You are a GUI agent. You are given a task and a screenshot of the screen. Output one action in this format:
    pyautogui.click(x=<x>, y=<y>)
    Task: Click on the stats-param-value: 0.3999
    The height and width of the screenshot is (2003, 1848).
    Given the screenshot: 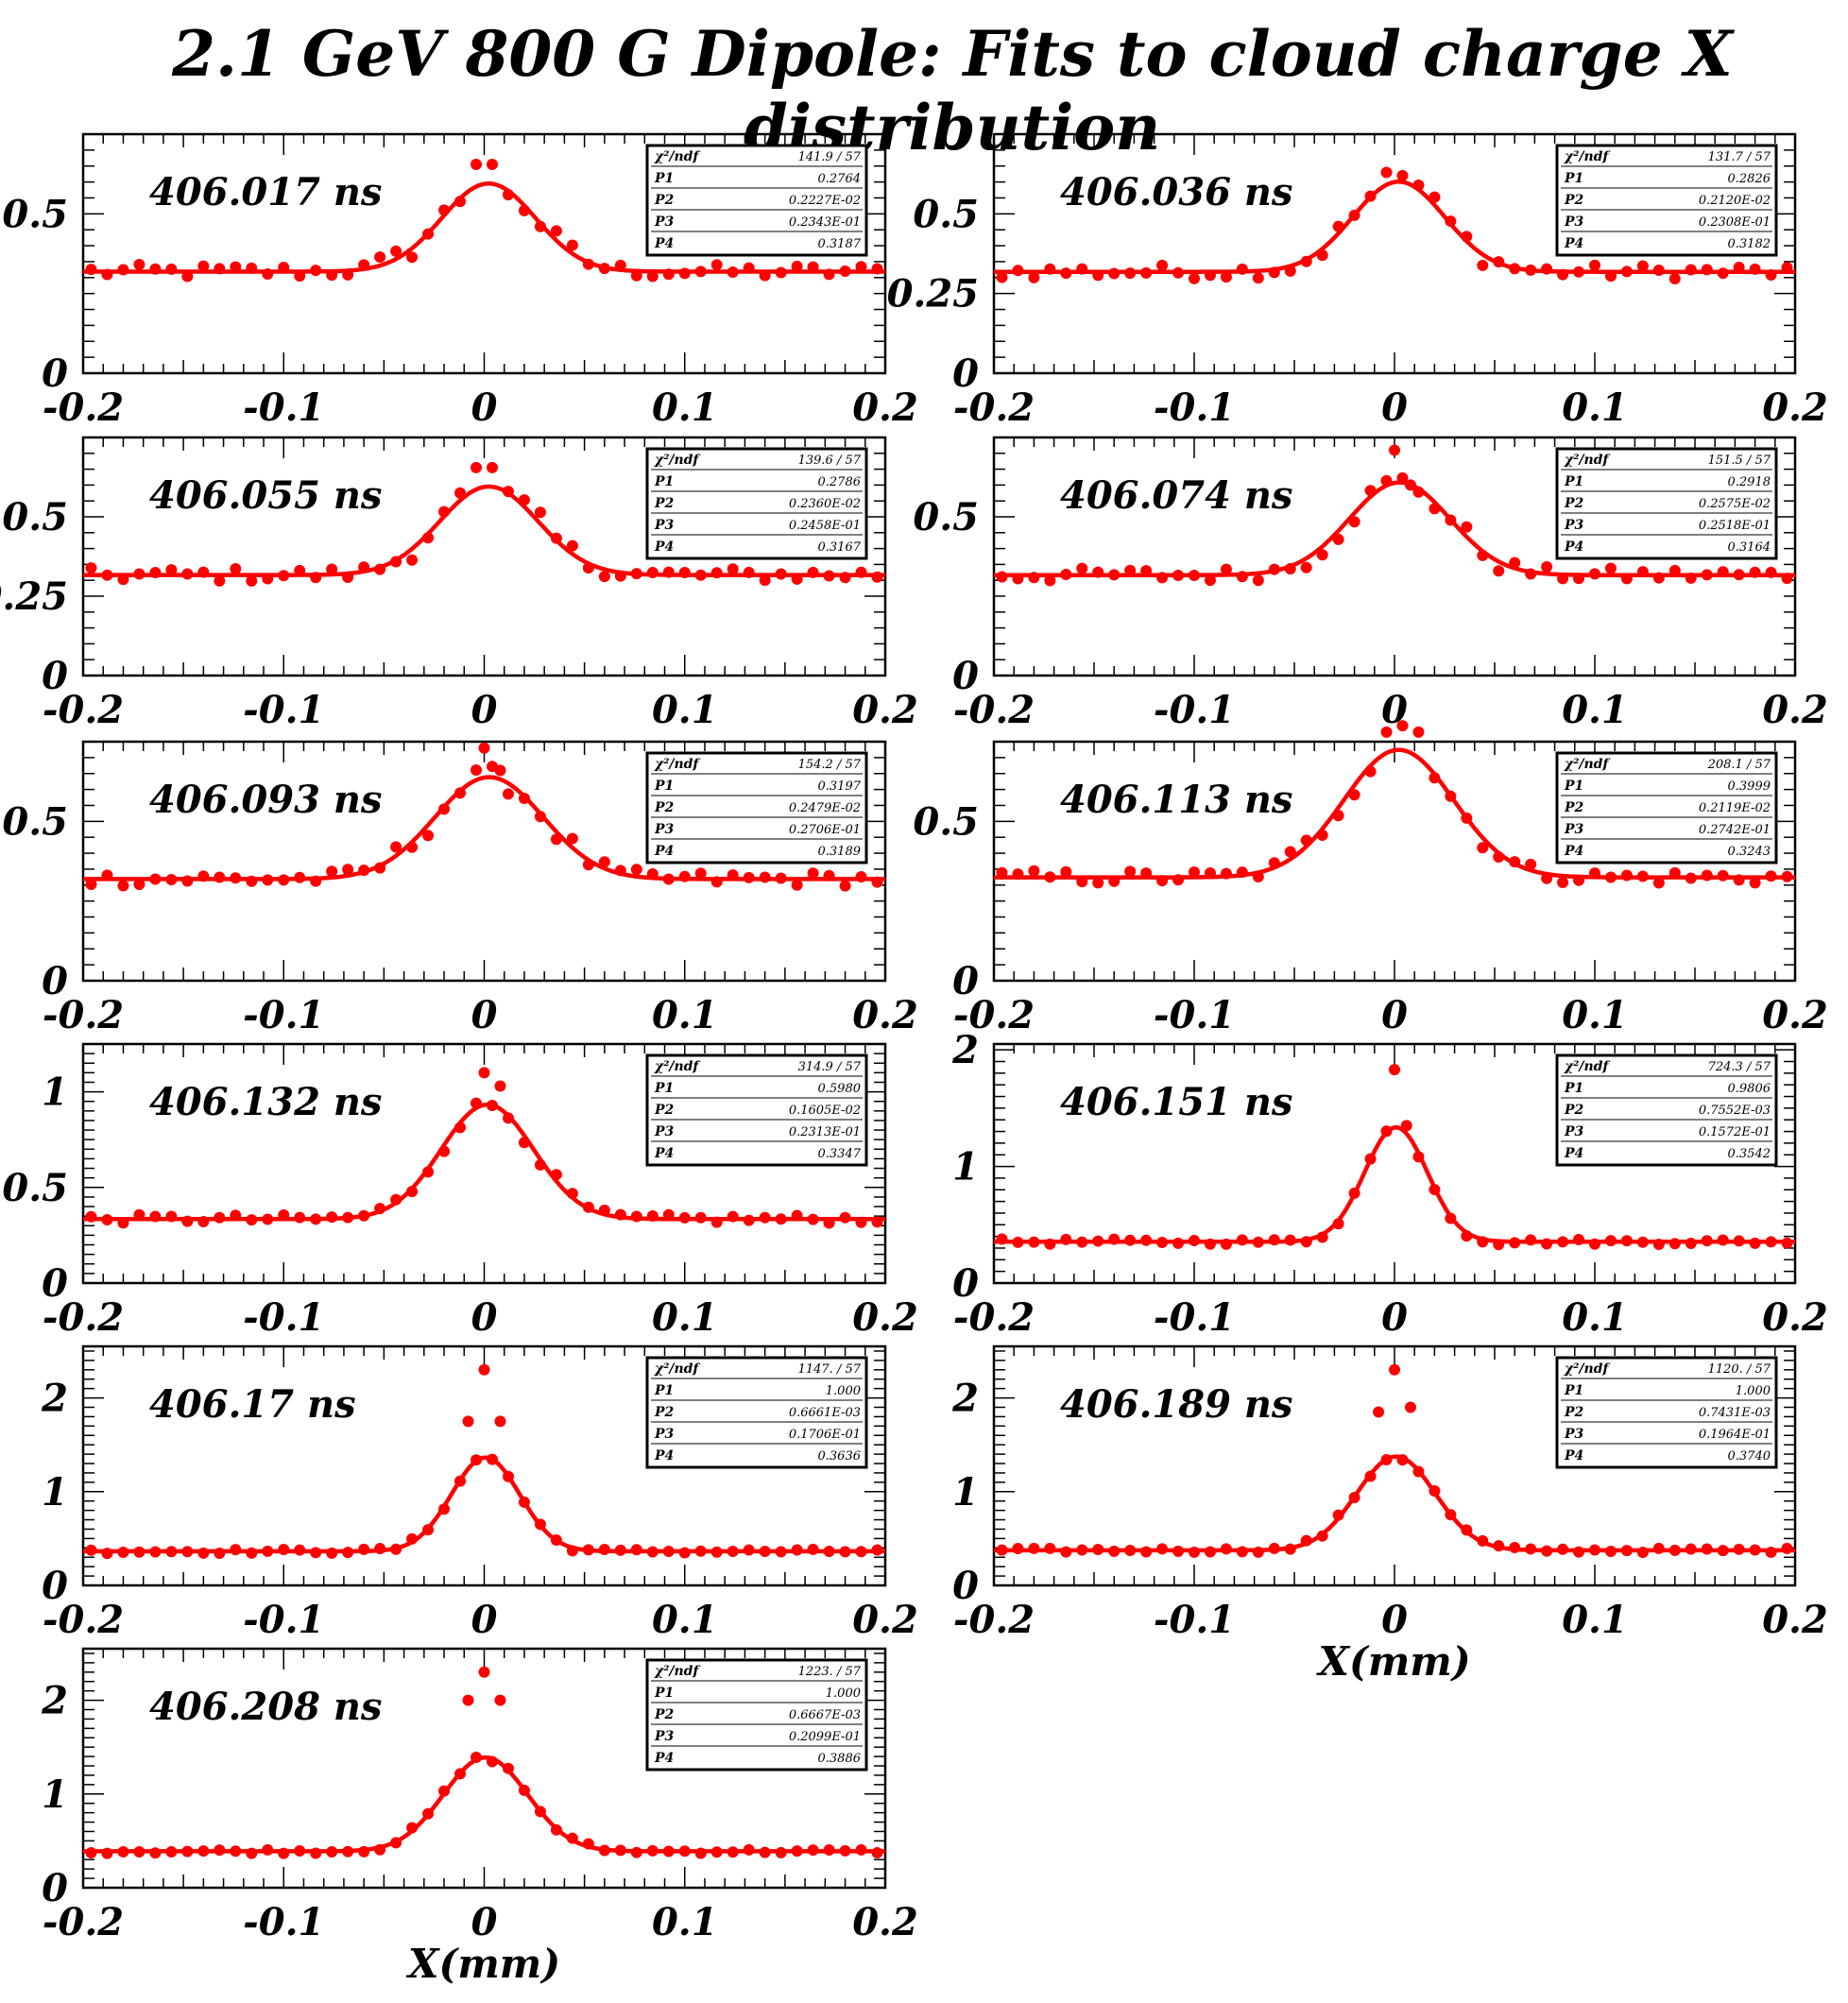 What is the action you would take?
    pyautogui.click(x=1749, y=787)
    